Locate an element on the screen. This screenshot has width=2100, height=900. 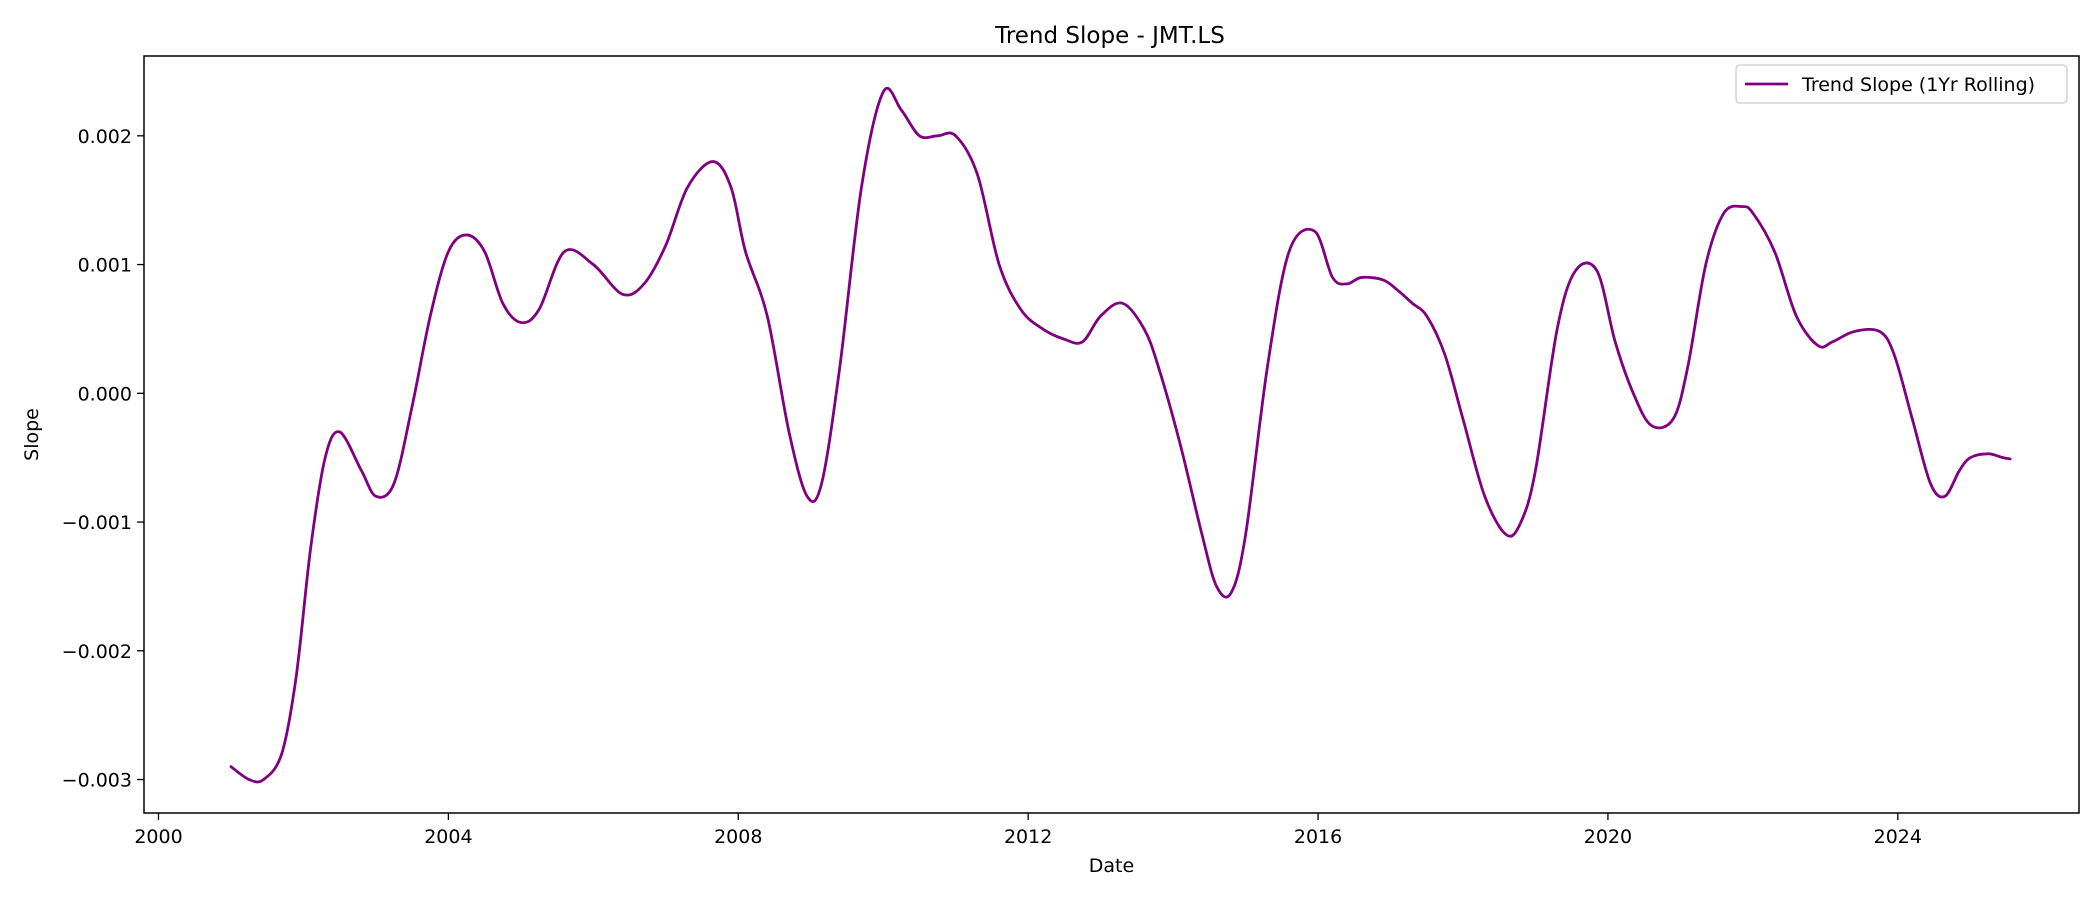
legend: Trend Slope (1Yr Rolling) is located at coordinates (1901, 84).